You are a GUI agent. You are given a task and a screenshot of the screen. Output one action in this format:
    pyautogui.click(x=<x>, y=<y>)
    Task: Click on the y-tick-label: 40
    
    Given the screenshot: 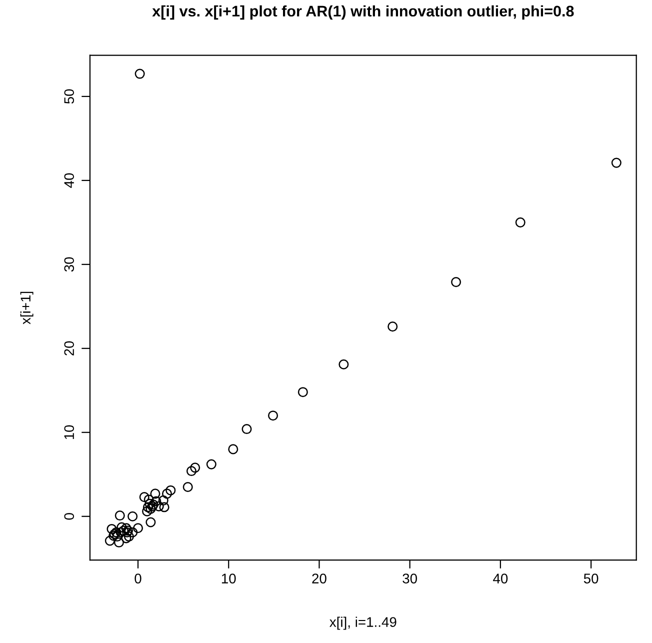 What is the action you would take?
    pyautogui.click(x=69, y=180)
    